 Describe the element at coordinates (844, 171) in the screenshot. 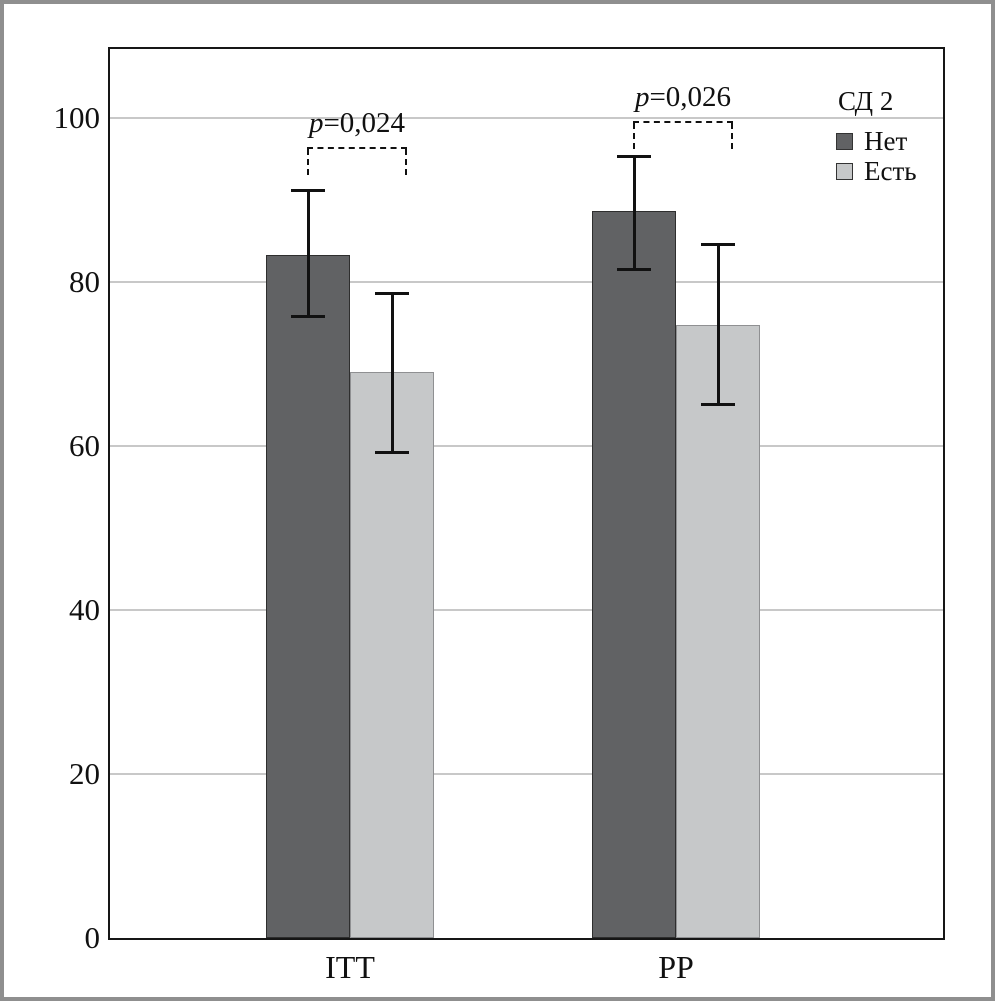

I see `legend-swatch-есть` at that location.